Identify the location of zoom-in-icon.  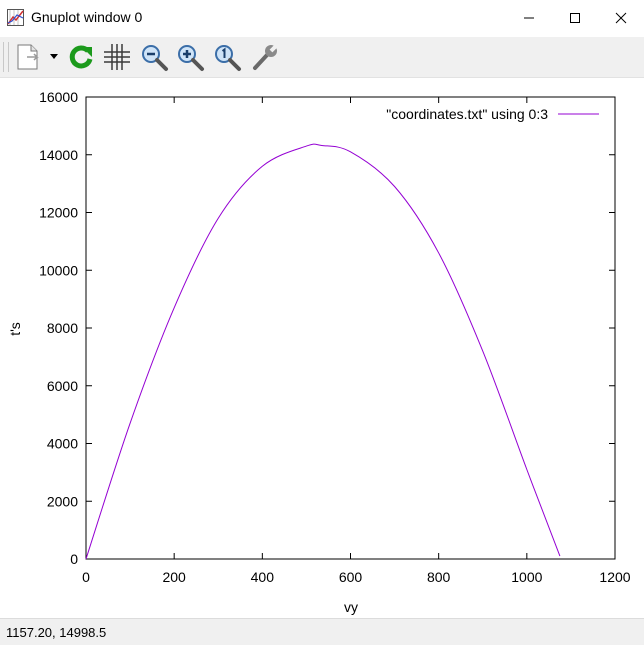
(191, 58).